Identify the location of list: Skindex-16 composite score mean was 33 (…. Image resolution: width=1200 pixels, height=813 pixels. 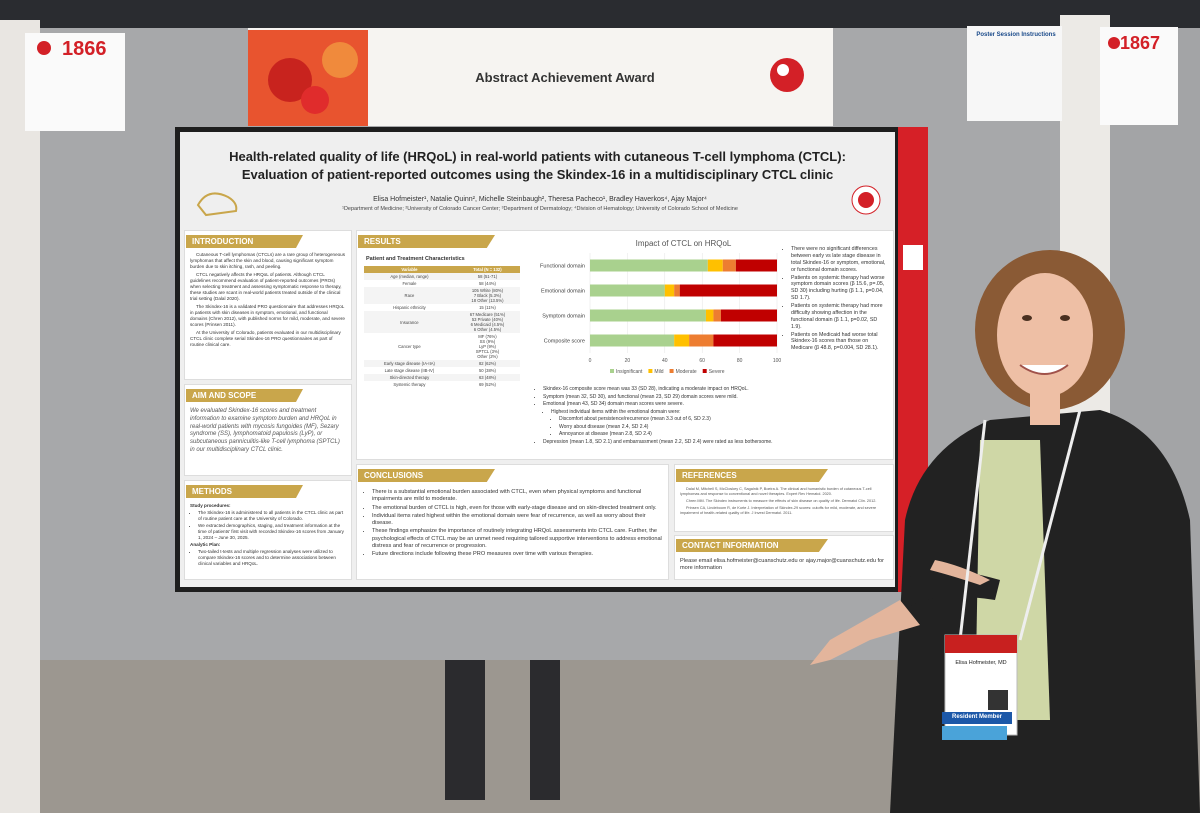
(665, 415).